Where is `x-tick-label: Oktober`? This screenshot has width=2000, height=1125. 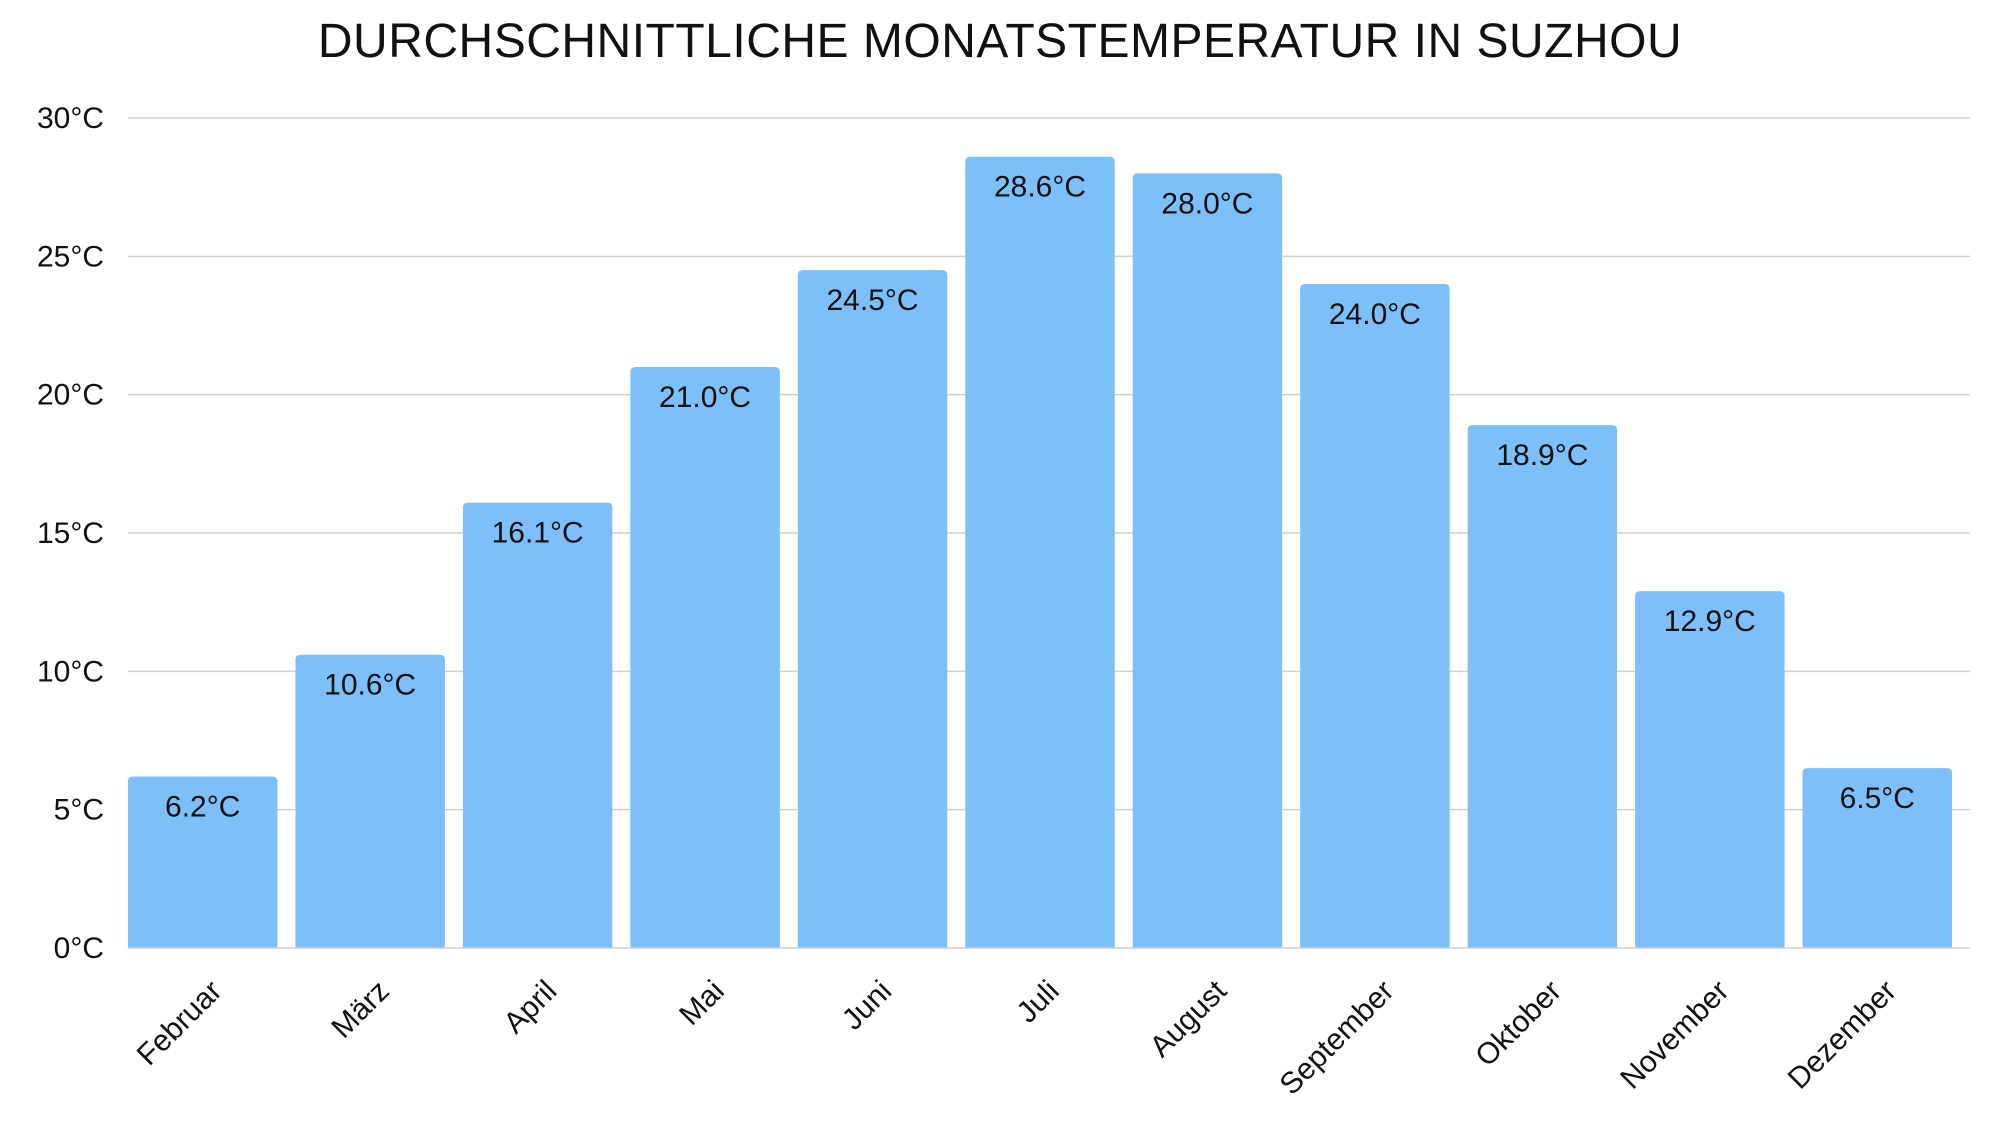 x-tick-label: Oktober is located at coordinates (1518, 1023).